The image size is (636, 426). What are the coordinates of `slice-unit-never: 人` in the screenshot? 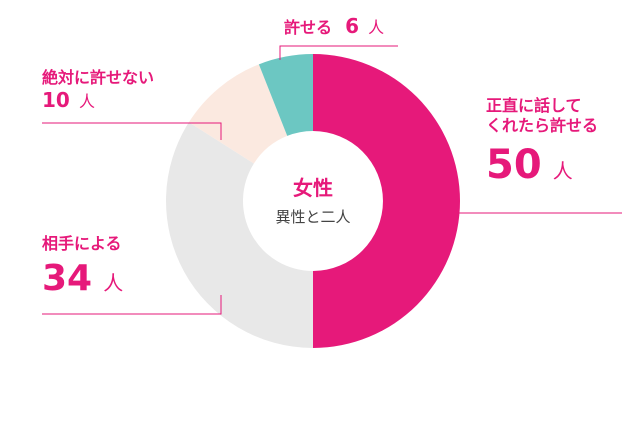 It's located at (86, 101).